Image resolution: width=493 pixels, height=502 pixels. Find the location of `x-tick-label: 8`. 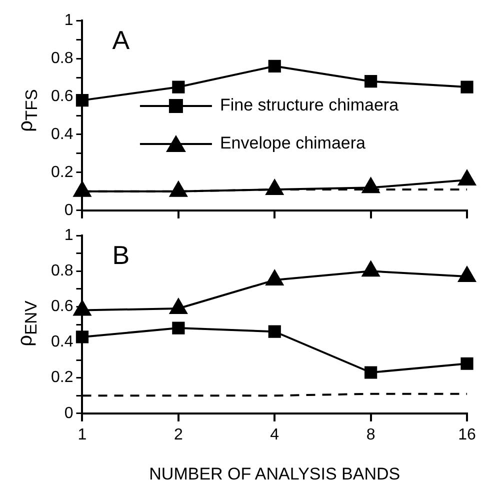

x-tick-label: 8 is located at coordinates (371, 435).